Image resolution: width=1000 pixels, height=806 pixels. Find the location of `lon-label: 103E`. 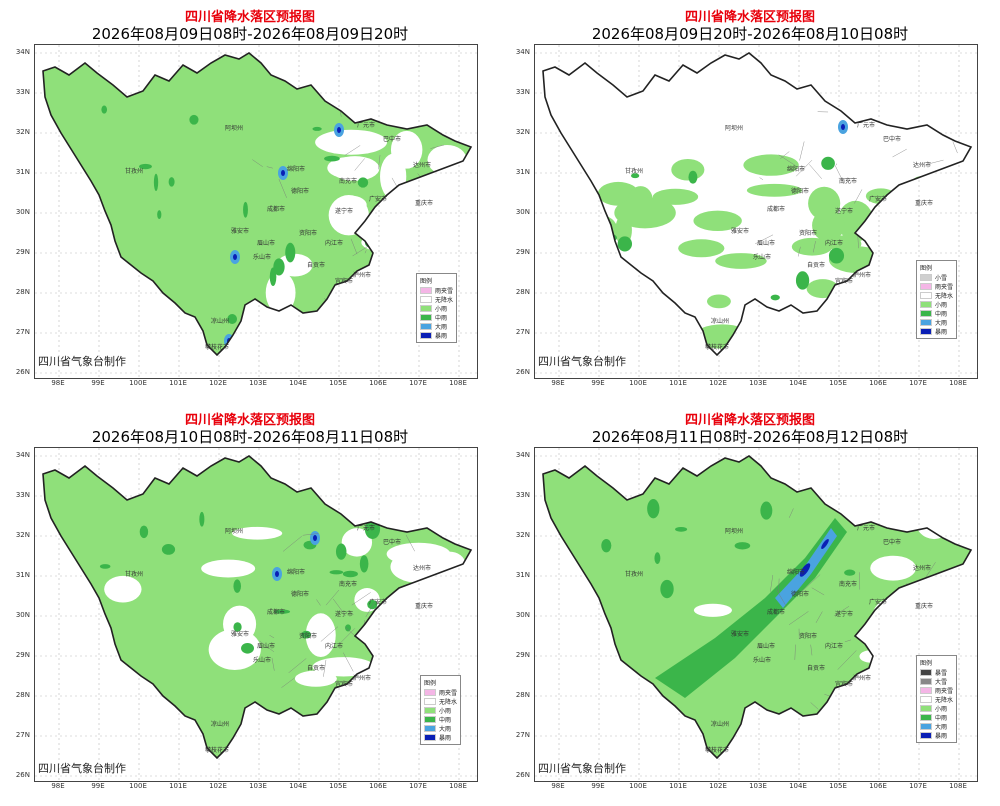

lon-label: 103E is located at coordinates (258, 786).